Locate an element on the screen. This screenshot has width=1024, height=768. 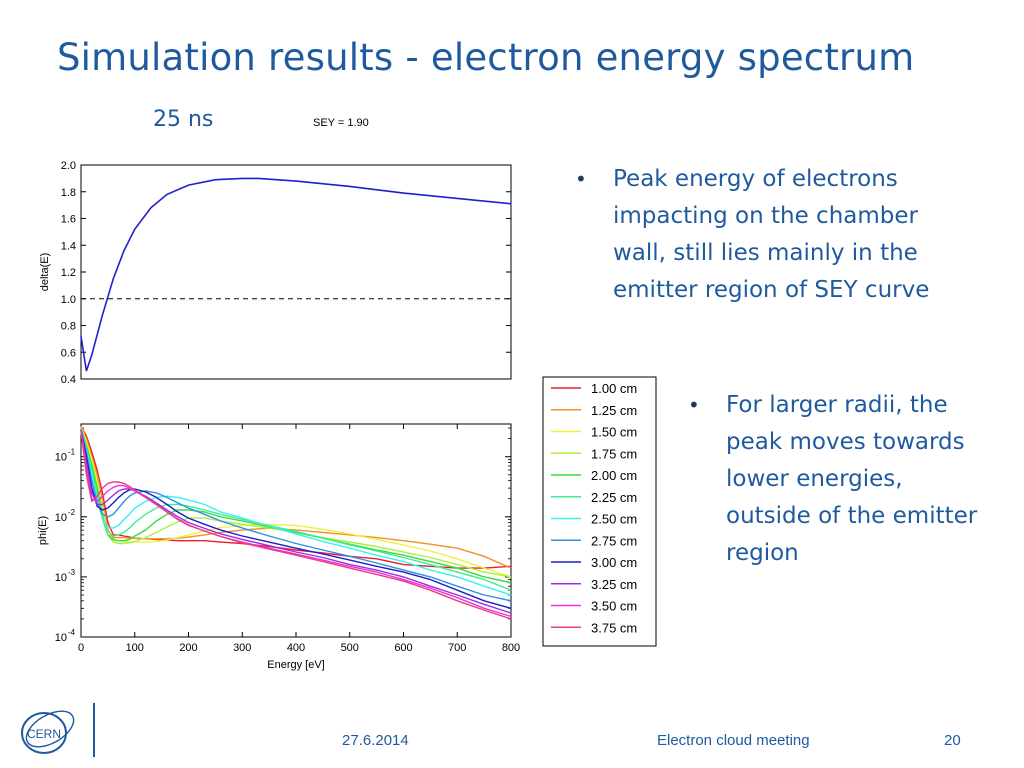
cern-logo: CERN is located at coordinates (48, 732).